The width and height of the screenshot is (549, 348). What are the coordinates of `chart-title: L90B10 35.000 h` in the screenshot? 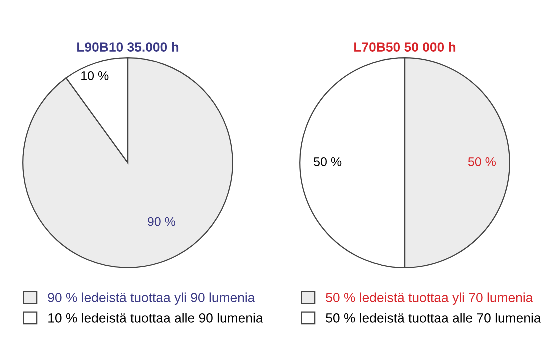 It's located at (128, 47).